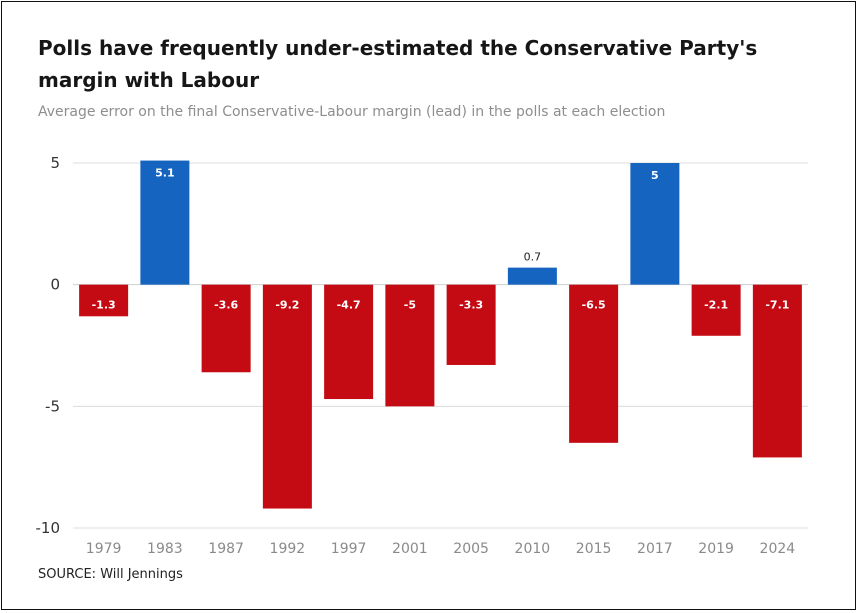 This screenshot has height=613, width=859. Describe the element at coordinates (165, 173) in the screenshot. I see `data-label: 5.1` at that location.